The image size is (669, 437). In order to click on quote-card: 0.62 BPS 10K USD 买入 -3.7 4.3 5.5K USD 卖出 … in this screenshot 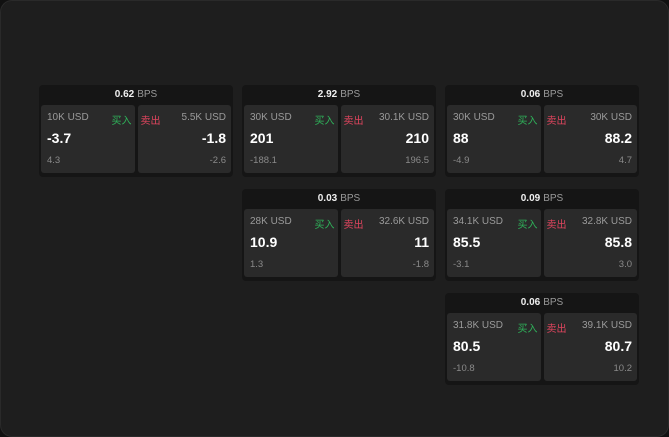, I will do `click(136, 131)`.